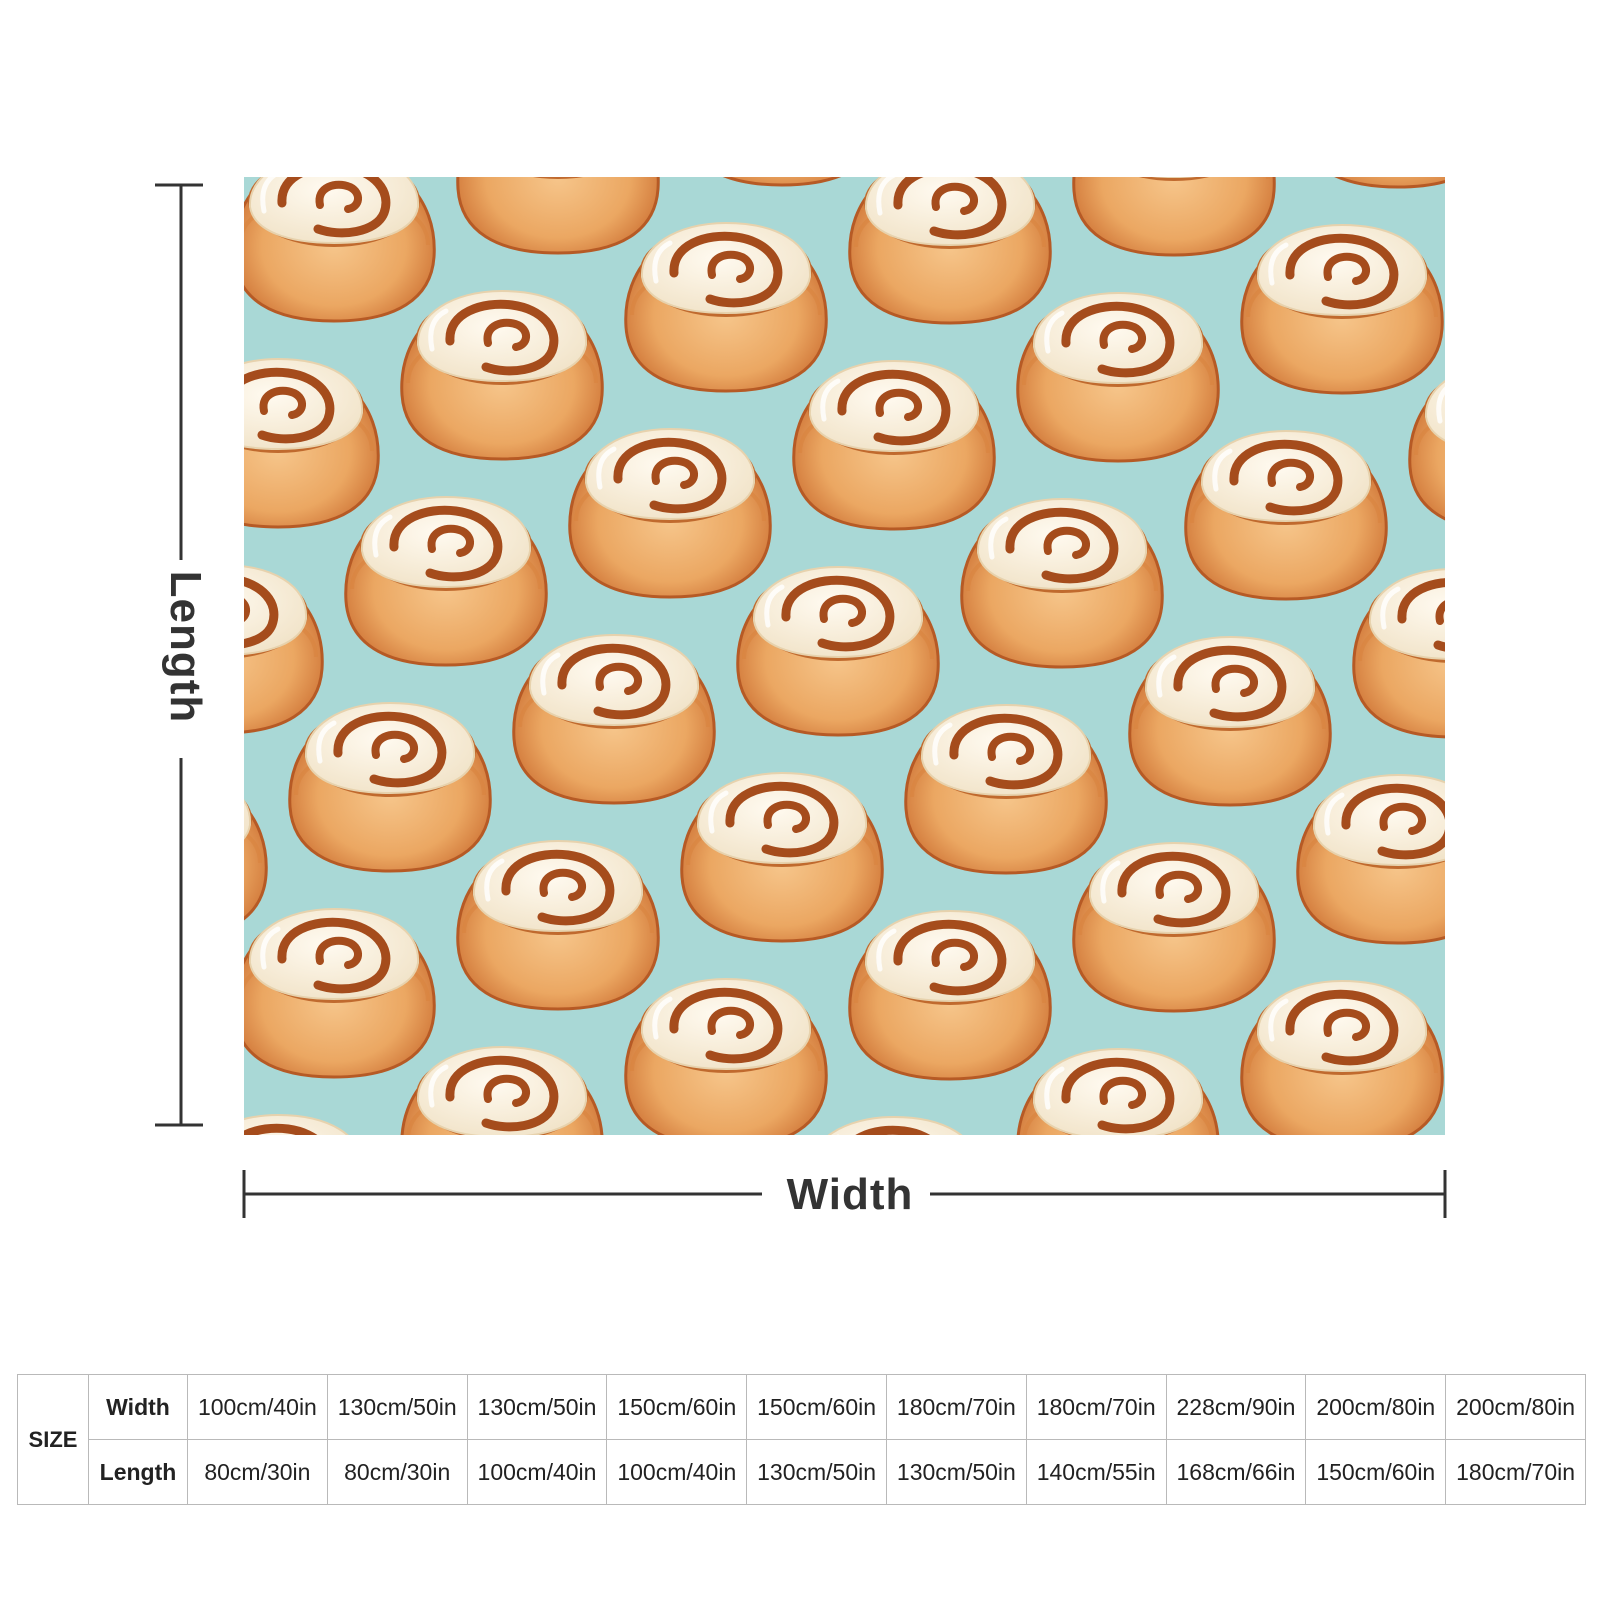 The height and width of the screenshot is (1600, 1600). What do you see at coordinates (138, 1407) in the screenshot?
I see `width-row-label: Width` at bounding box center [138, 1407].